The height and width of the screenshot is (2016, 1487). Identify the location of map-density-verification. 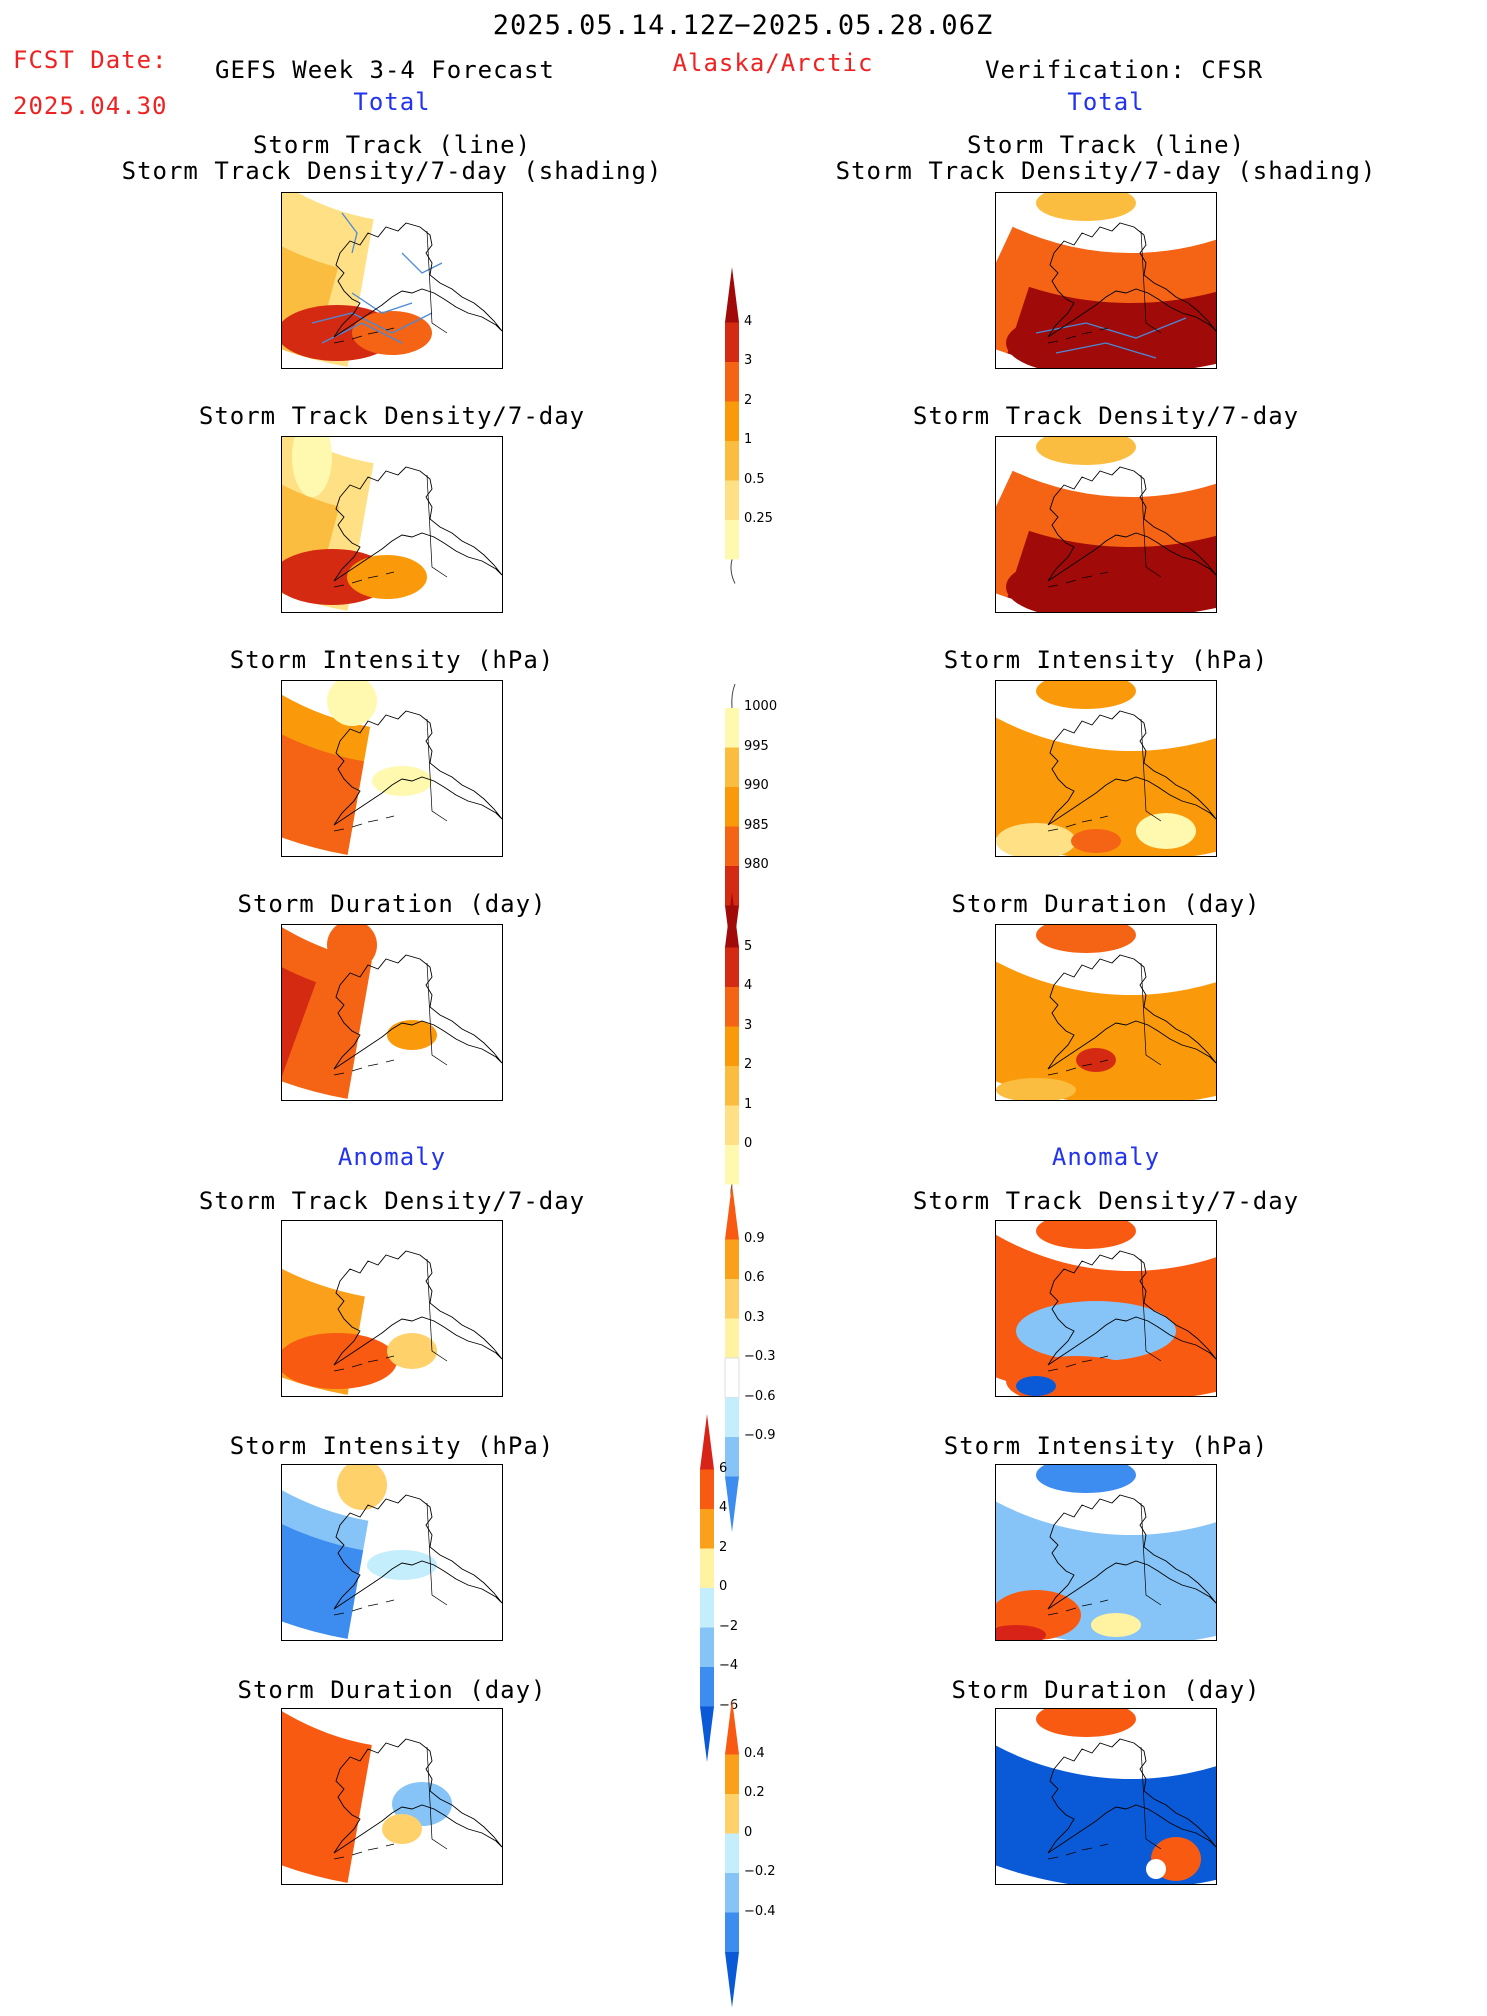
(1106, 524).